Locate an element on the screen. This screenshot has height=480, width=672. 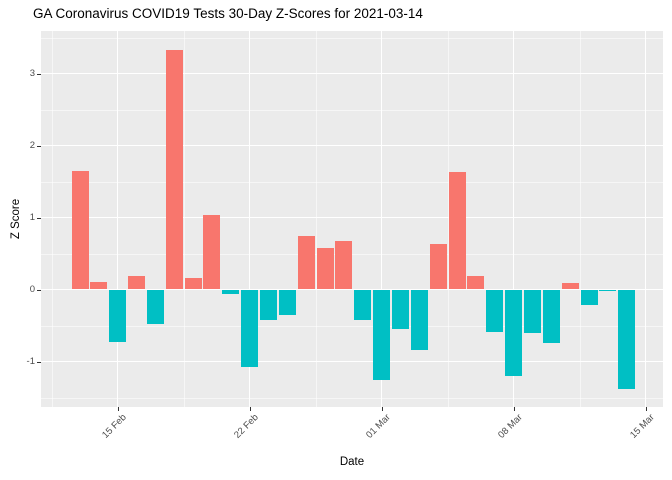
y-tick-label: -1 is located at coordinates (30, 361).